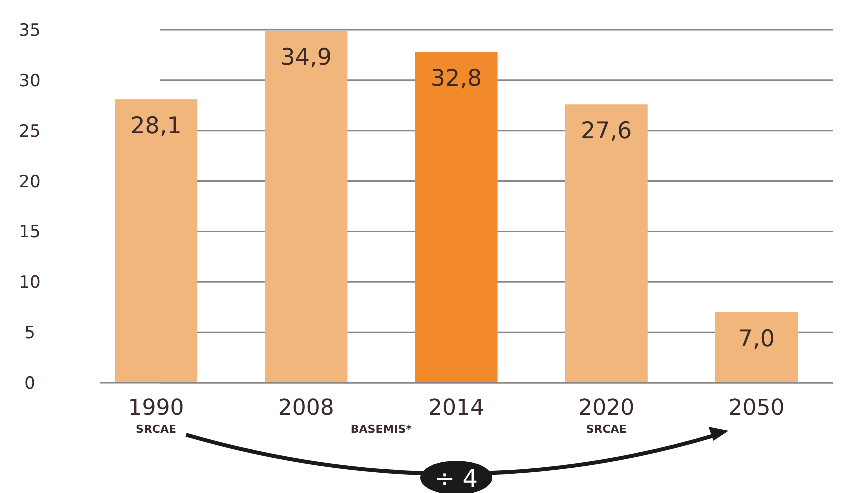 This screenshot has width=853, height=493. I want to click on y-tick-label: 25, so click(30, 132).